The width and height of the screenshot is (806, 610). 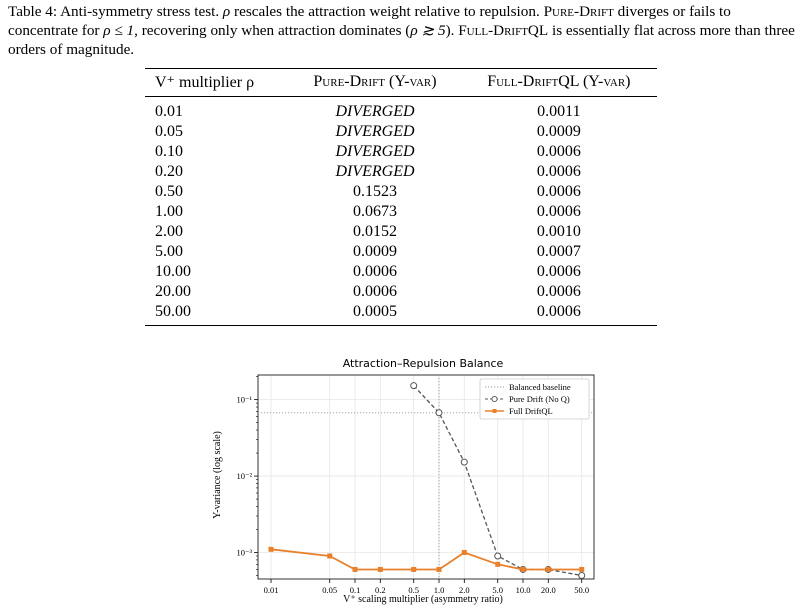 What do you see at coordinates (548, 590) in the screenshot?
I see `x-tick-label: 20.0` at bounding box center [548, 590].